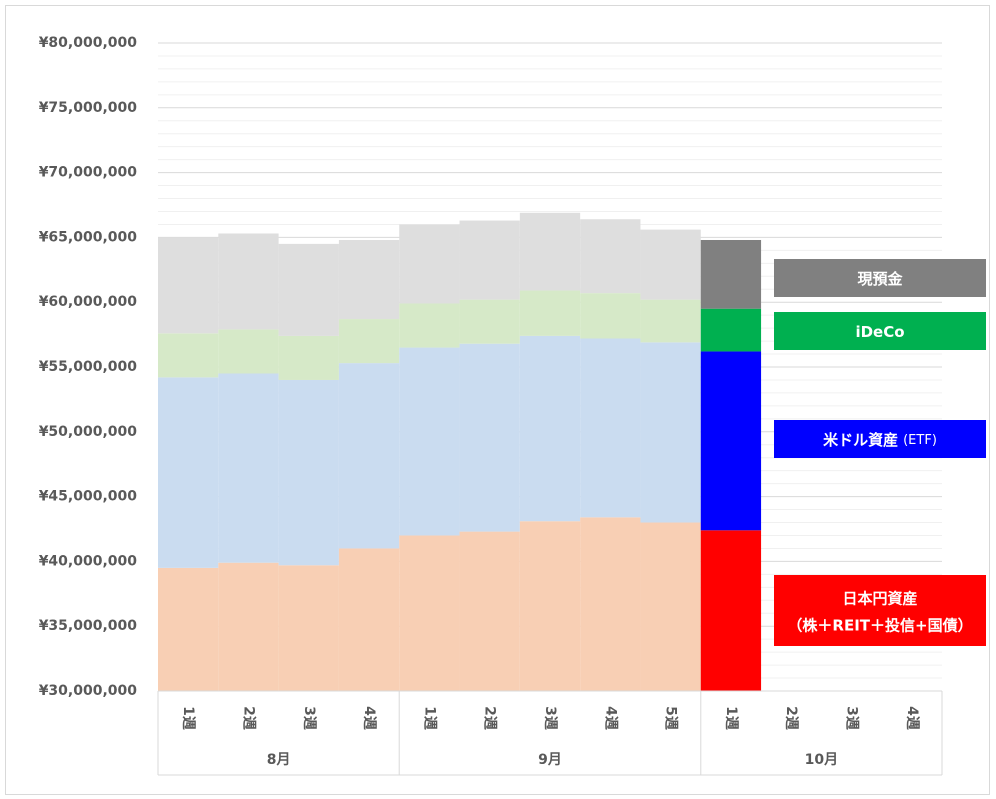 Image resolution: width=996 pixels, height=799 pixels. What do you see at coordinates (671, 718) in the screenshot?
I see `x-tick-label: 5週` at bounding box center [671, 718].